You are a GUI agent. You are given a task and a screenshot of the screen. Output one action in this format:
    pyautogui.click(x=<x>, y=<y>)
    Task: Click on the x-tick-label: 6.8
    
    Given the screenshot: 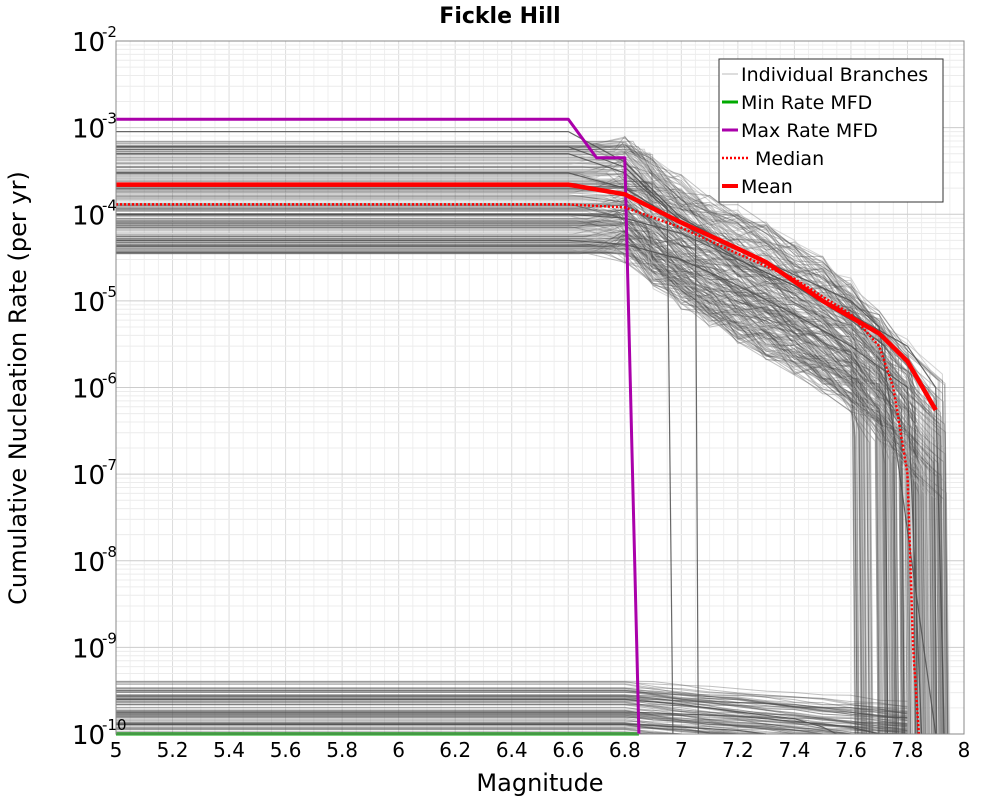 What is the action you would take?
    pyautogui.click(x=625, y=750)
    